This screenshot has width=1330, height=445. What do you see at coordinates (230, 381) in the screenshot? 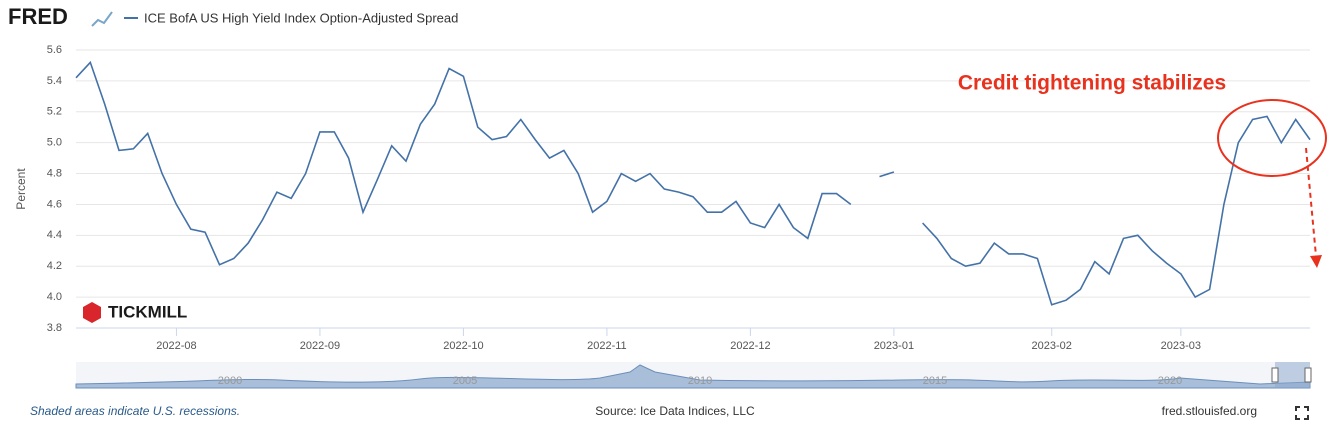
I see `navigator-label: 2000` at bounding box center [230, 381].